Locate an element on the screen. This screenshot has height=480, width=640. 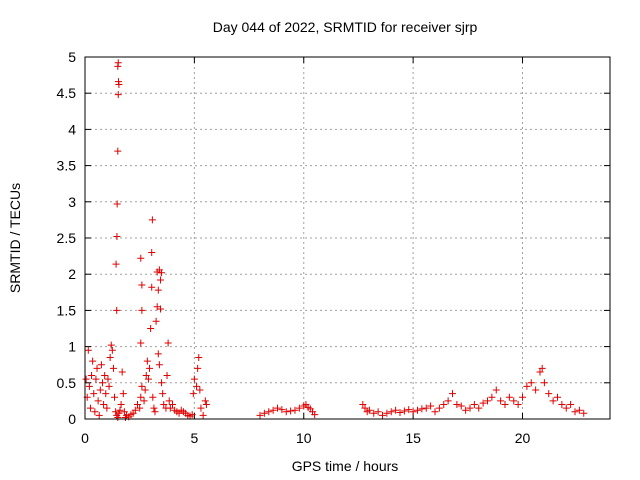
y-tick-label: 0.5 is located at coordinates (67, 383).